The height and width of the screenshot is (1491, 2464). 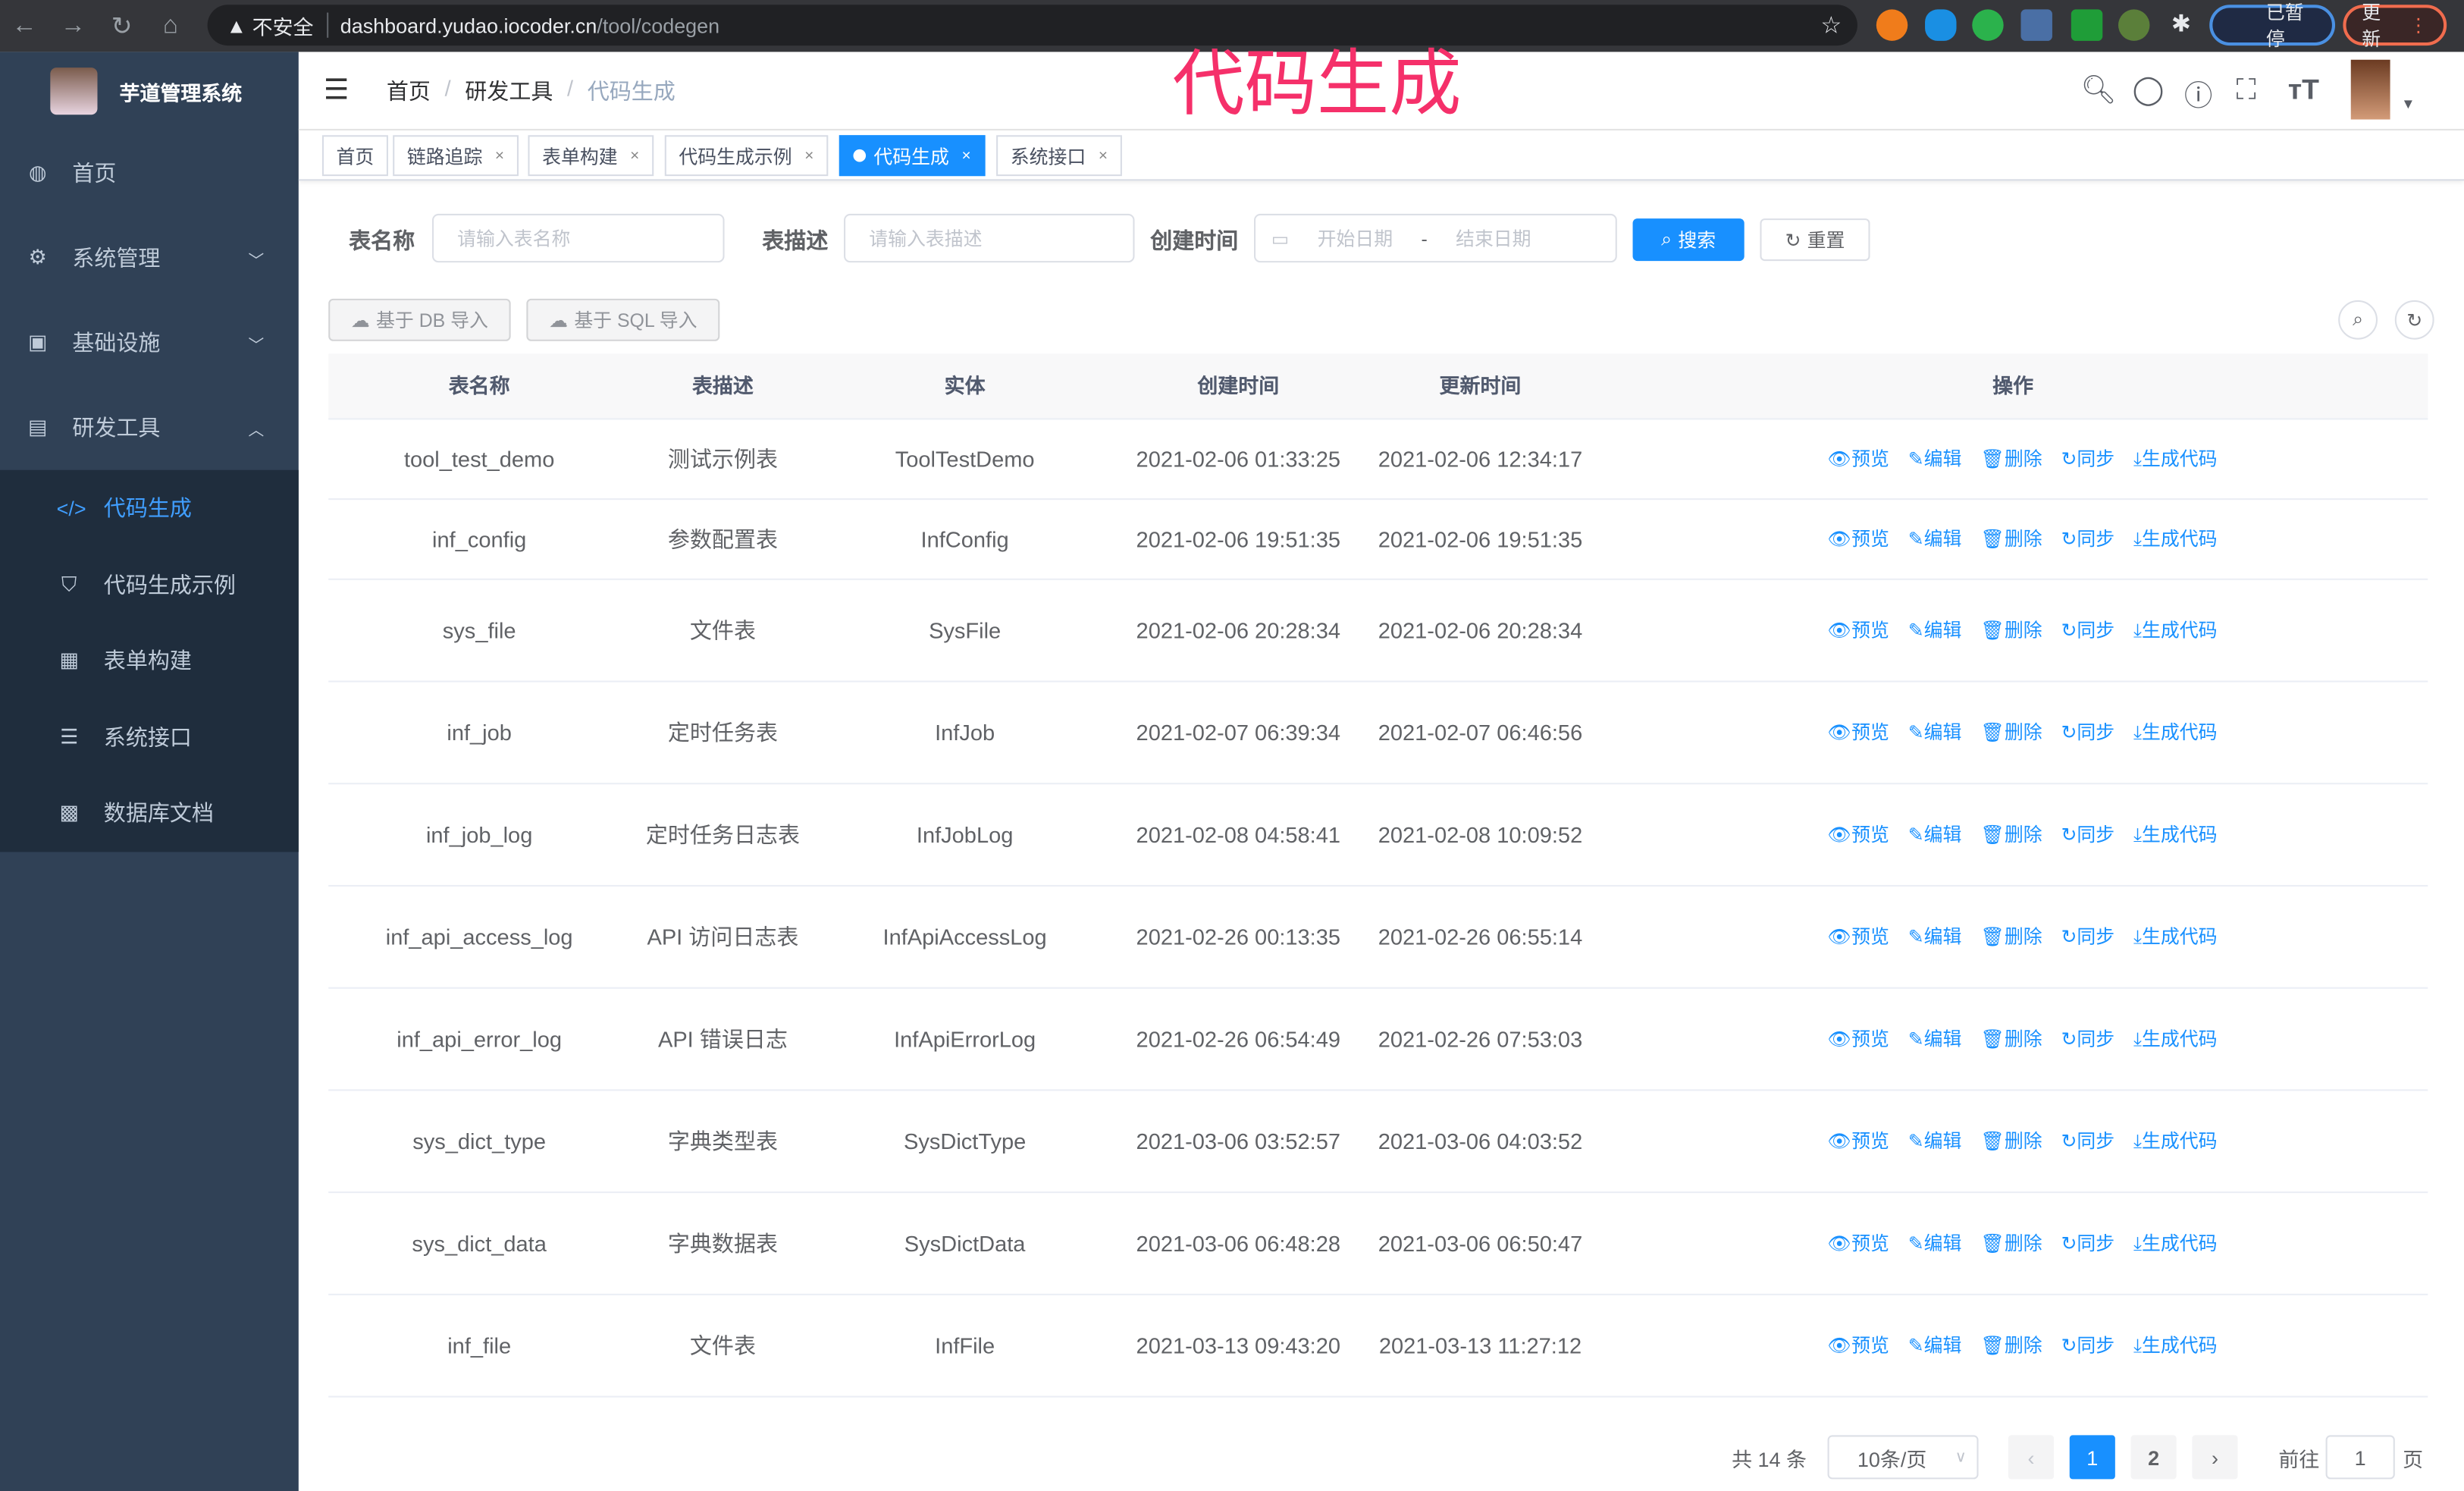 What do you see at coordinates (150, 342) in the screenshot?
I see `sidebar-item-infra: ▣ 基础设施 ﹀` at bounding box center [150, 342].